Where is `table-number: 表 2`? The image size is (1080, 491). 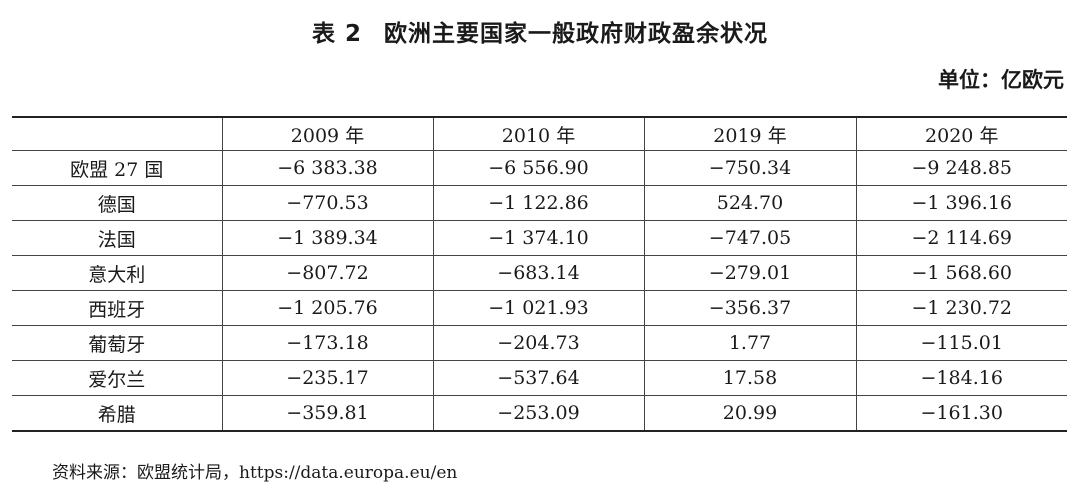
table-number: 表 2 is located at coordinates (336, 34).